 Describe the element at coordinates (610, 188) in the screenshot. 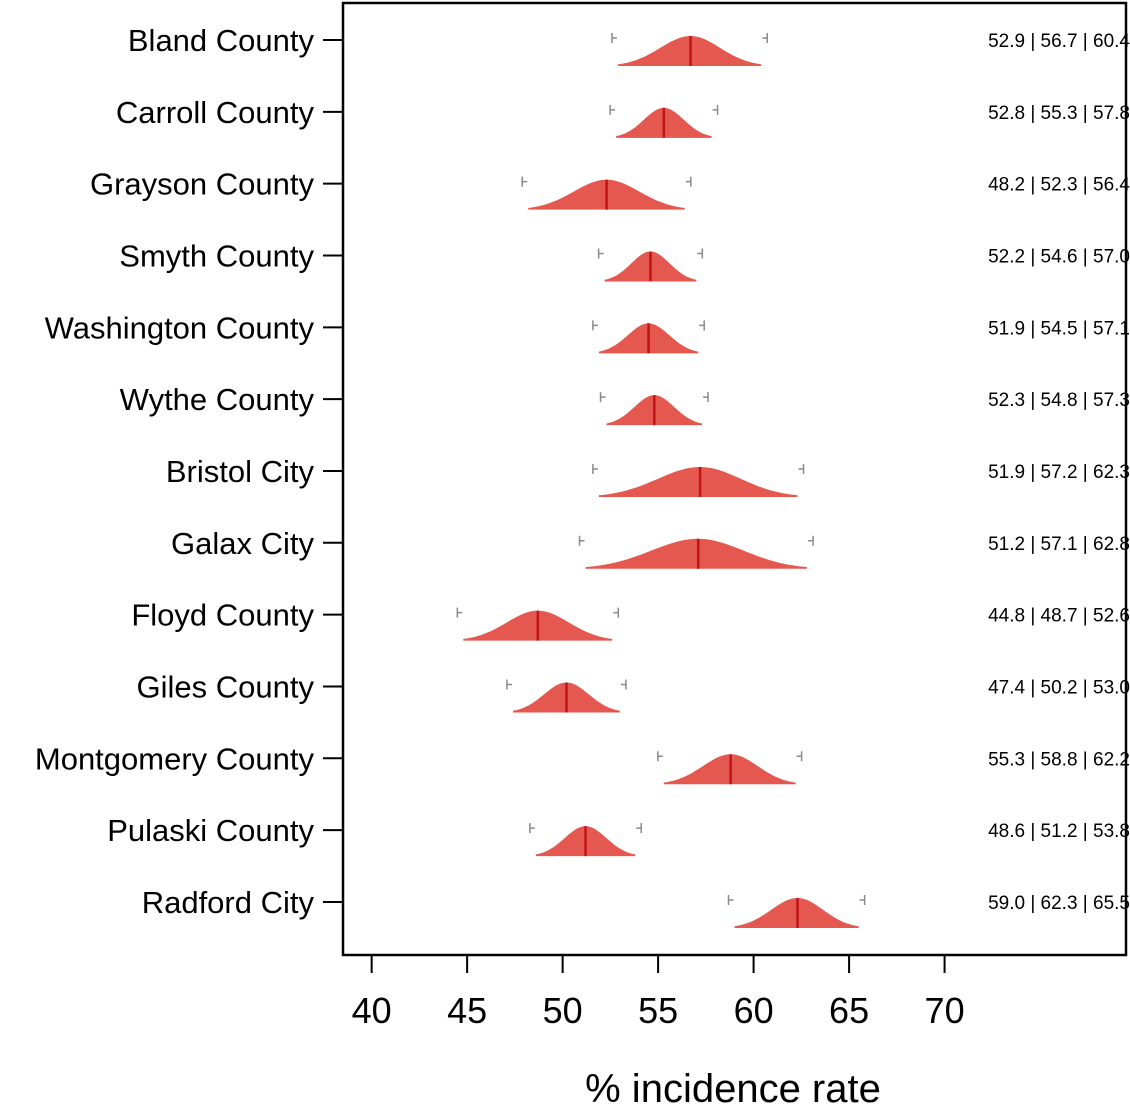

I see `row-grayson-county: Grayson County 48.2 | 52.3 | 56.4` at that location.